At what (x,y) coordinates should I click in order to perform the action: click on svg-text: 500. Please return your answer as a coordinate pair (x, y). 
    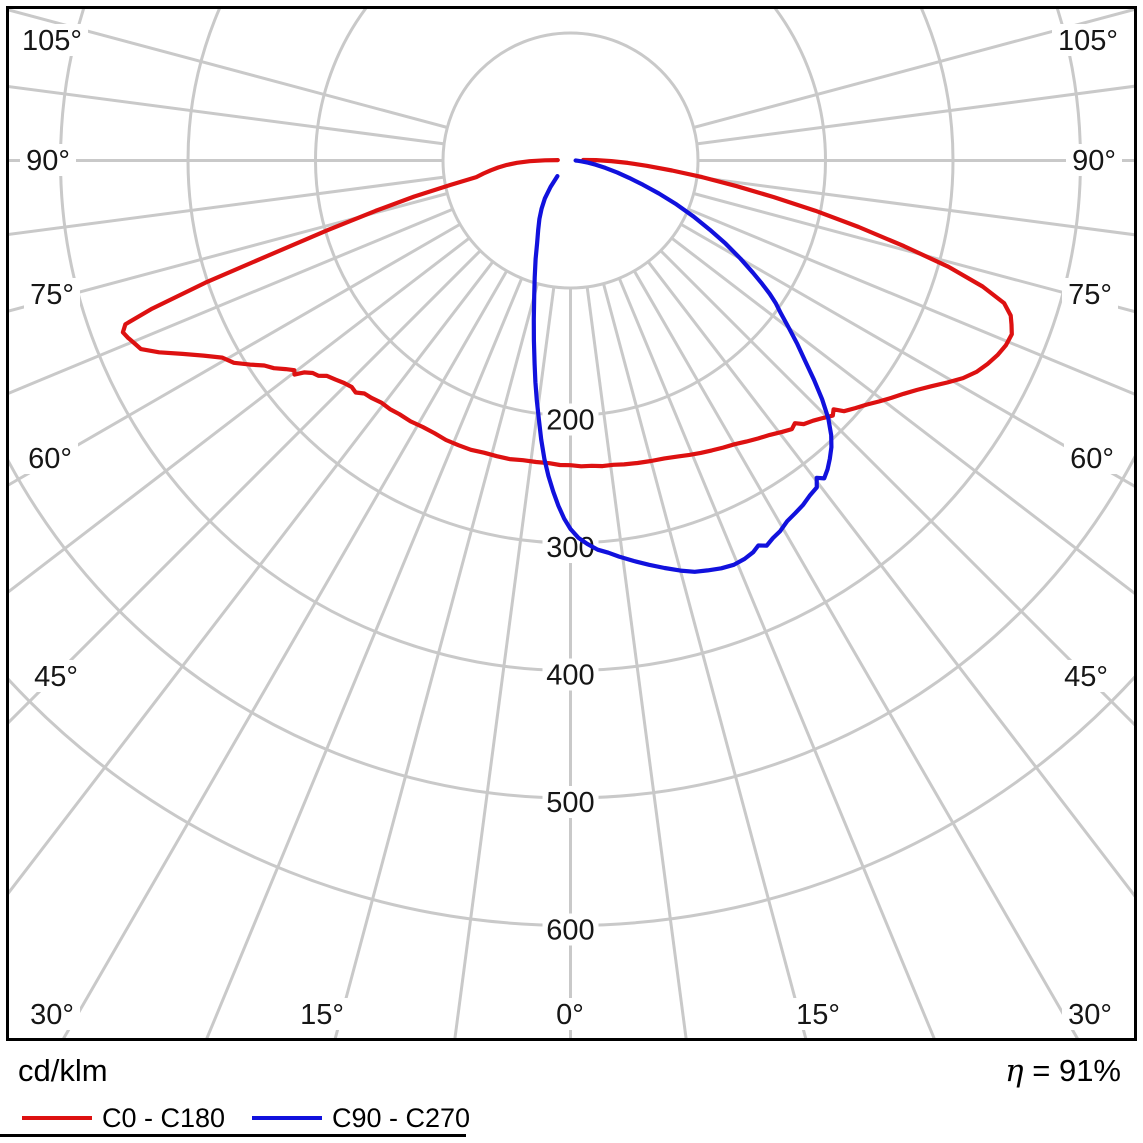
    Looking at the image, I should click on (570, 803).